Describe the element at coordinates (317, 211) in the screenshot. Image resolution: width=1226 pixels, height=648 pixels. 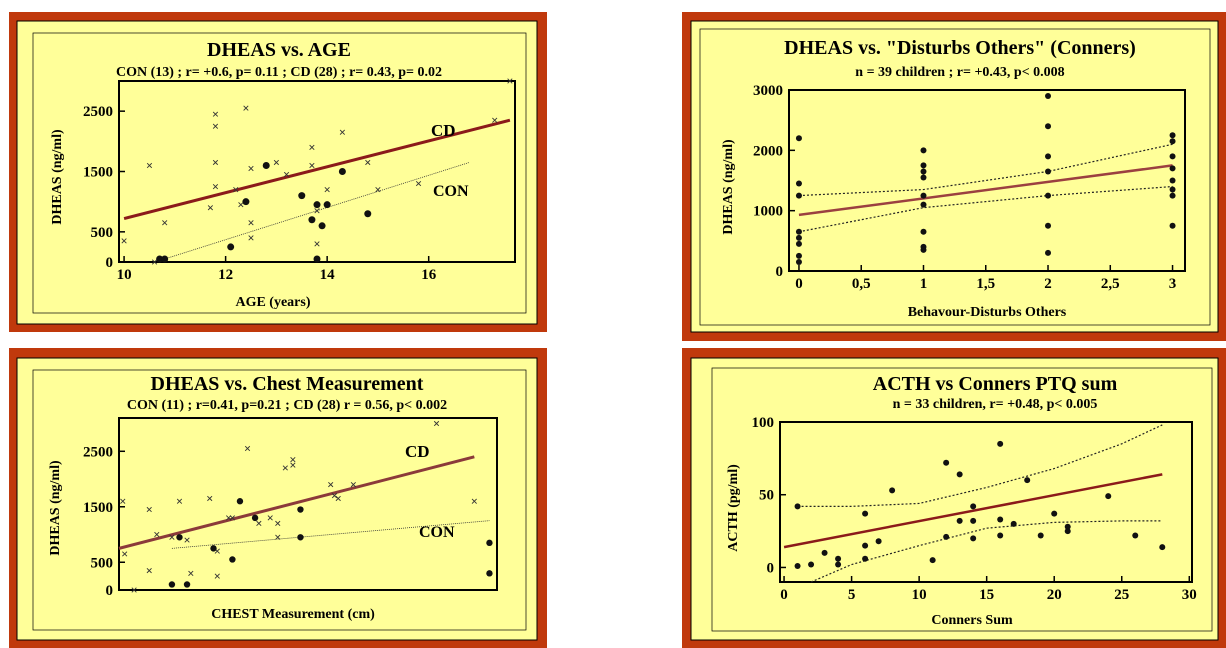
I see `regression-line-con` at that location.